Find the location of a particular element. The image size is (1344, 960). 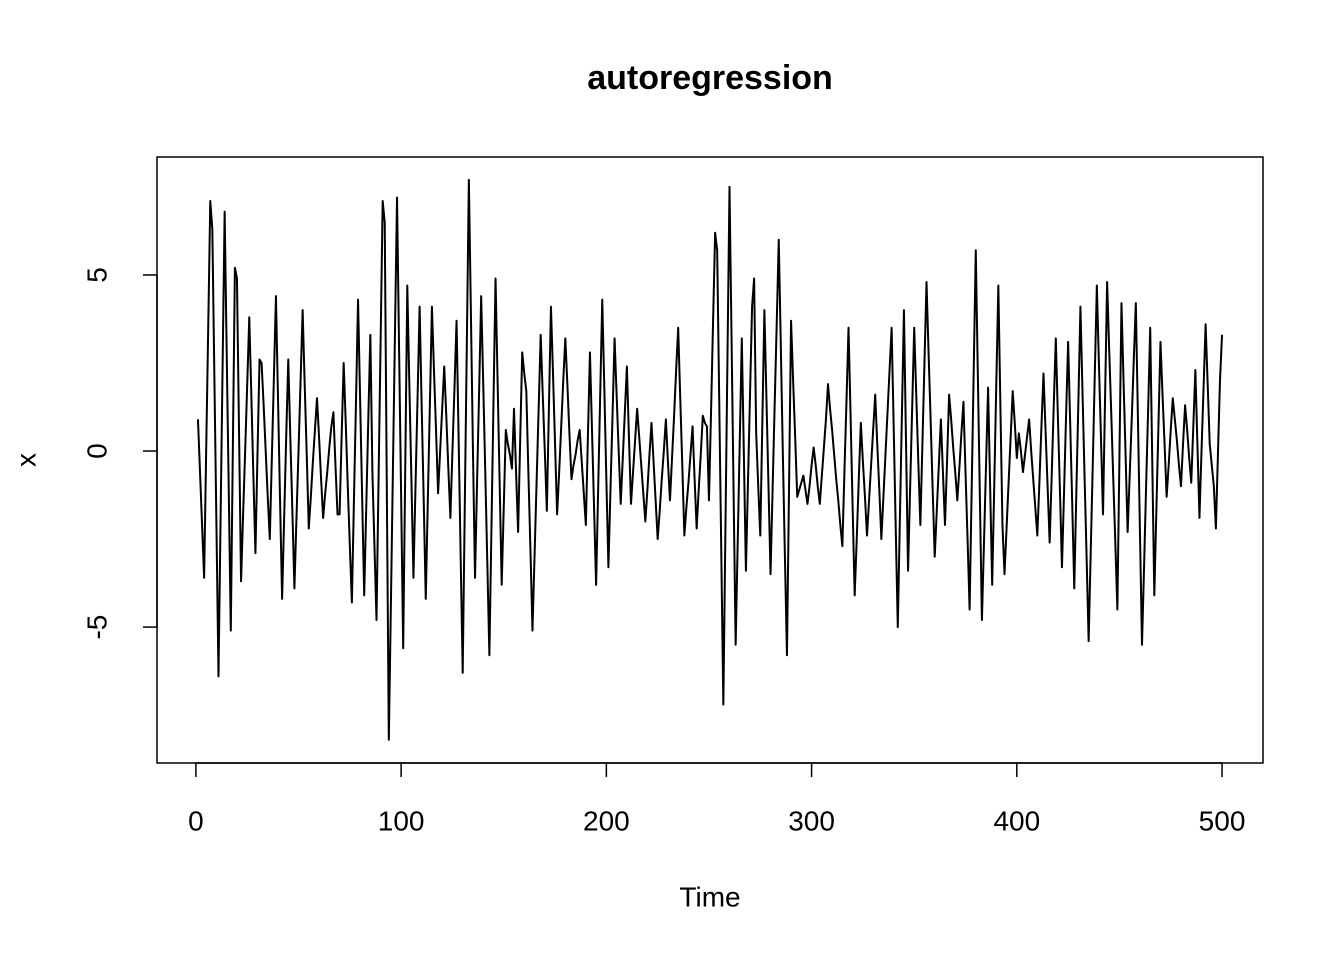

y-axis-title: x is located at coordinates (25, 460).